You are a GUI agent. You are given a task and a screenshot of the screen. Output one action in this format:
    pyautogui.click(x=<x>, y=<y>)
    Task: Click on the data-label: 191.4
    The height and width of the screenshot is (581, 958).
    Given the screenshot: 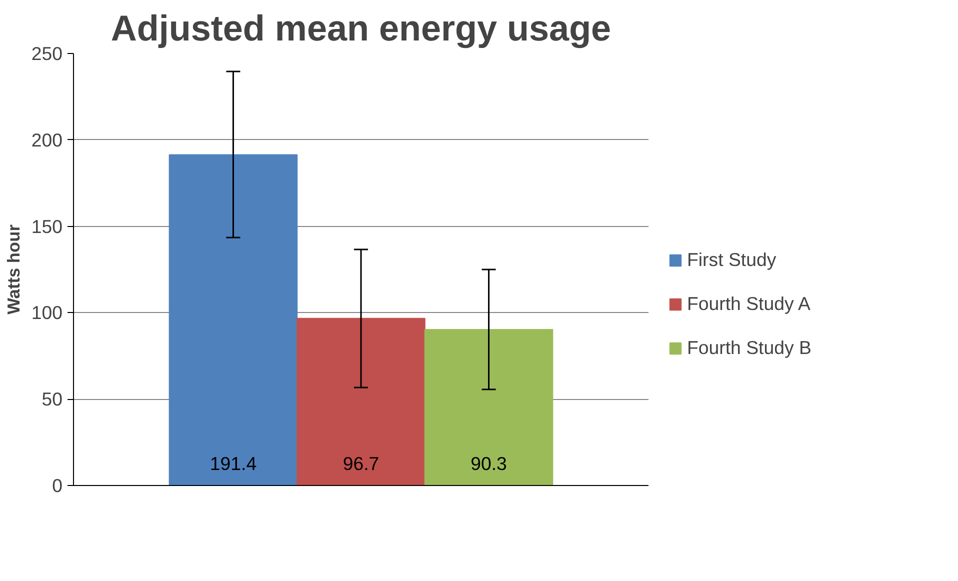 What is the action you would take?
    pyautogui.click(x=233, y=463)
    